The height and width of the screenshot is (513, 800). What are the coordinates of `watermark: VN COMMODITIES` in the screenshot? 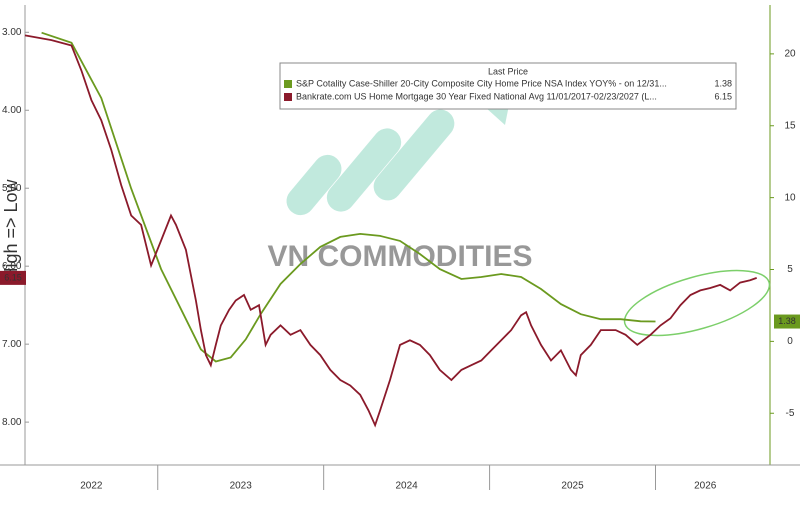 It's located at (399, 256).